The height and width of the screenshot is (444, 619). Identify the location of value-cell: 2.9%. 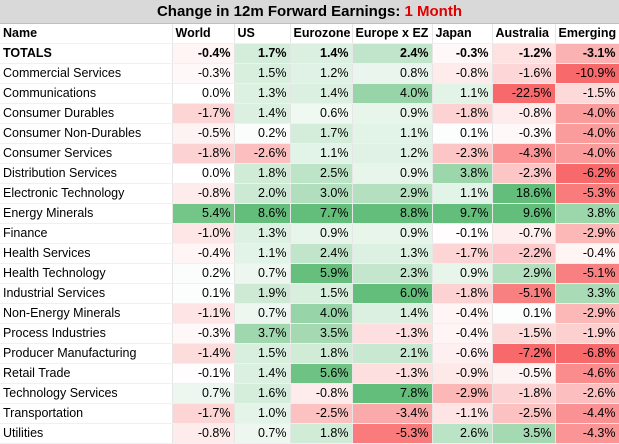
(524, 273).